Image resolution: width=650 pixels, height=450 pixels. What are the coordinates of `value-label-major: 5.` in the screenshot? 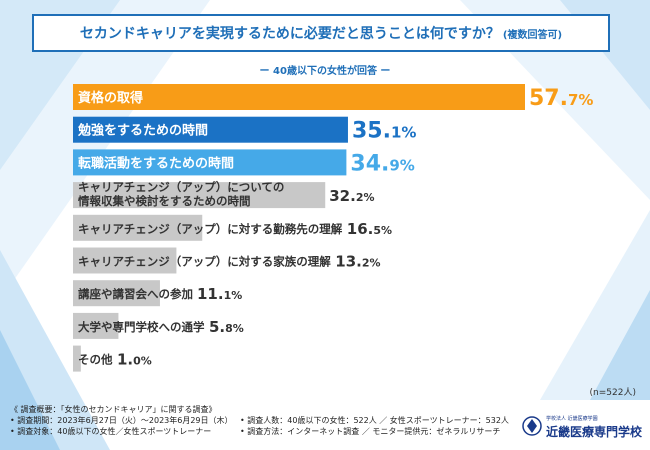 It's located at (217, 327).